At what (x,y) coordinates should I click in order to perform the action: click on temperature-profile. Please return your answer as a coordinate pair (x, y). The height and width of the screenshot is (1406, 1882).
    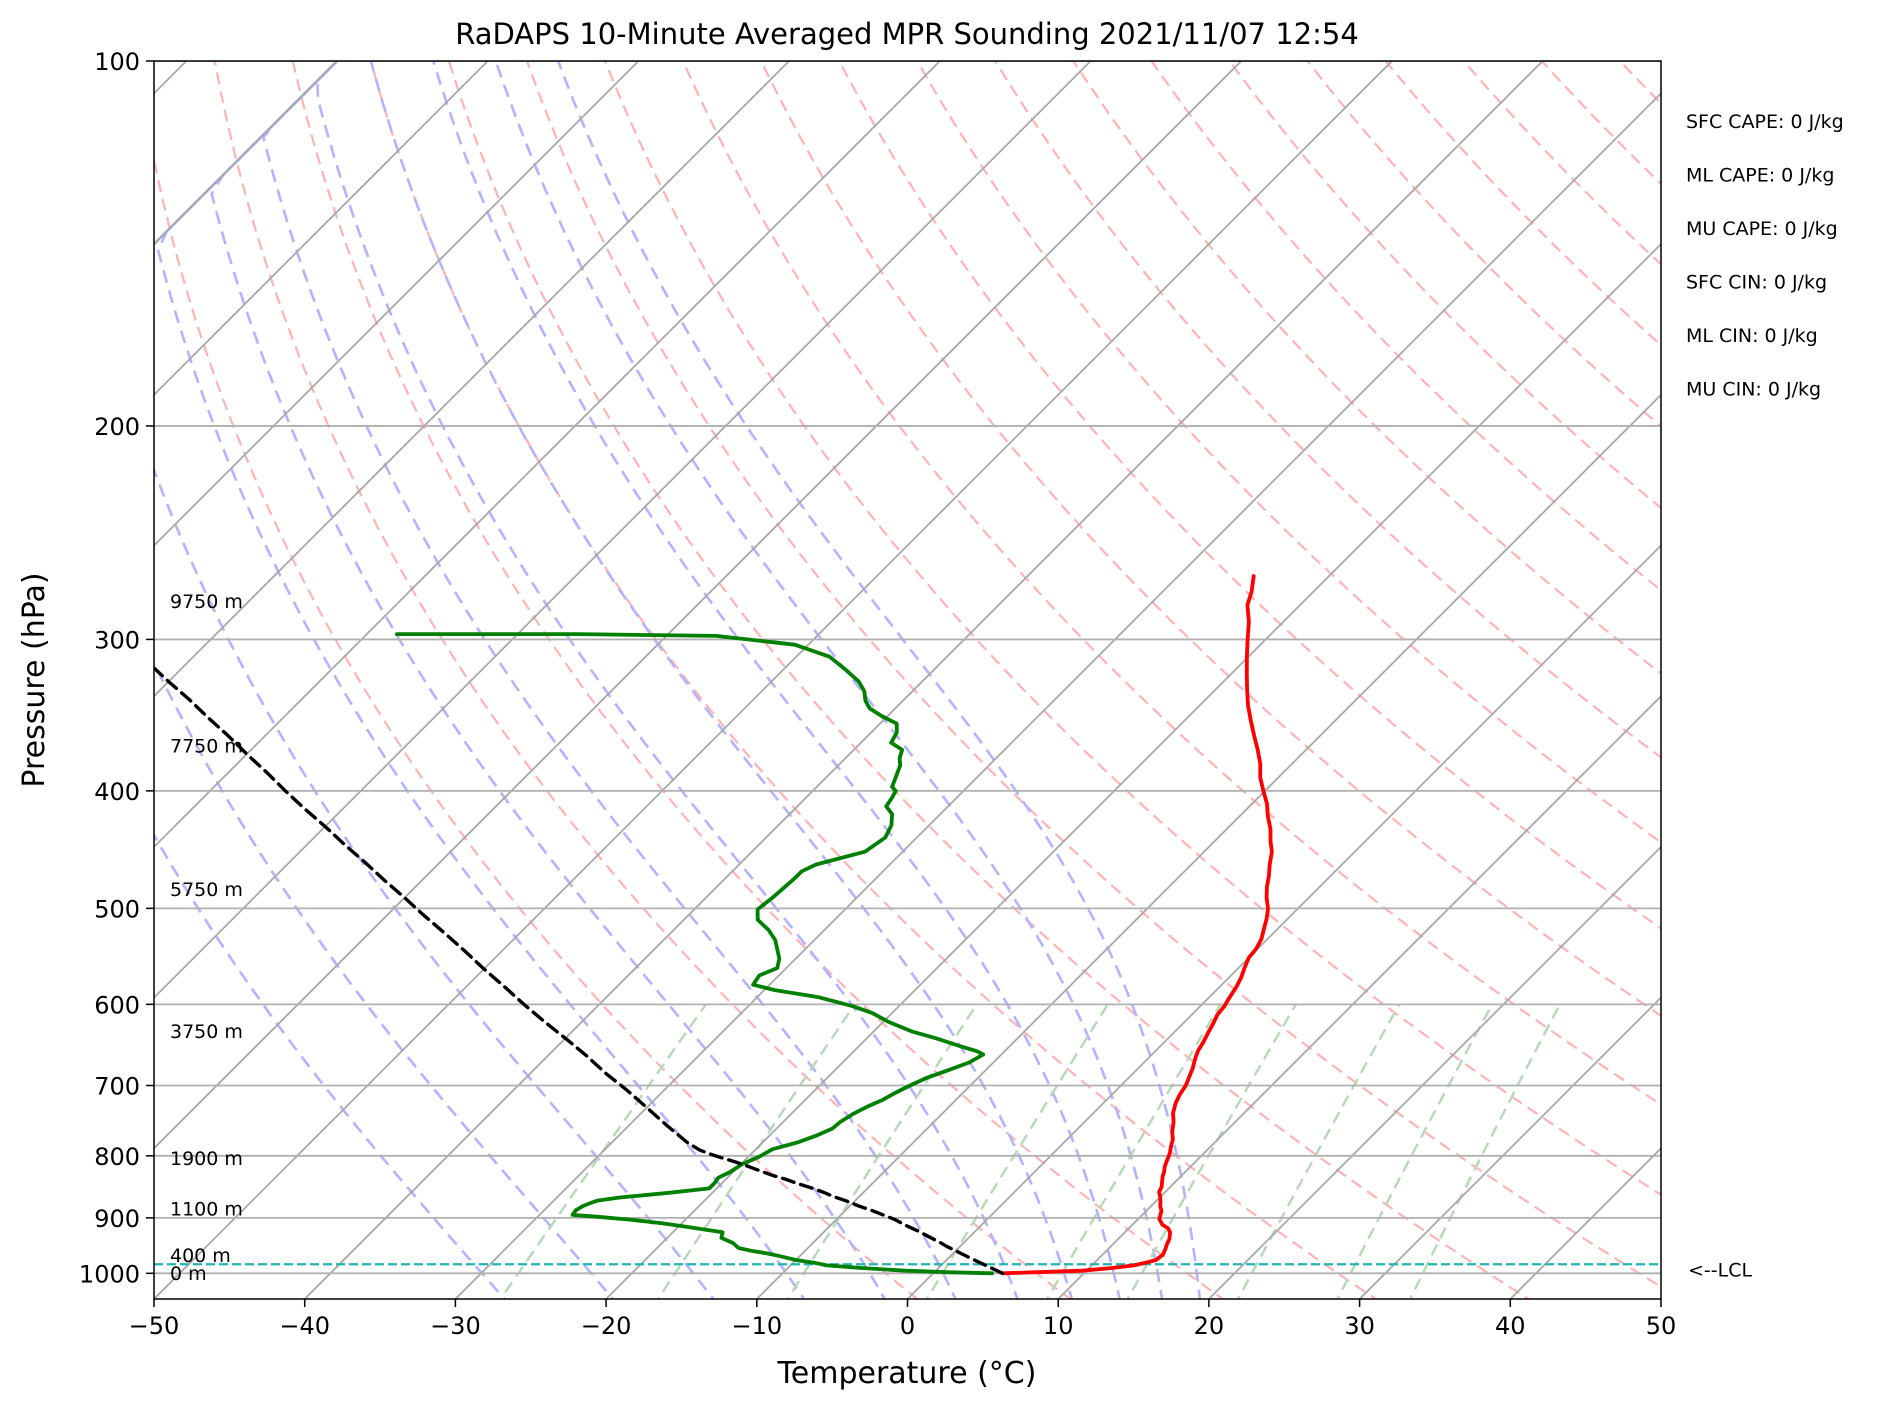
    Looking at the image, I should click on (1137, 925).